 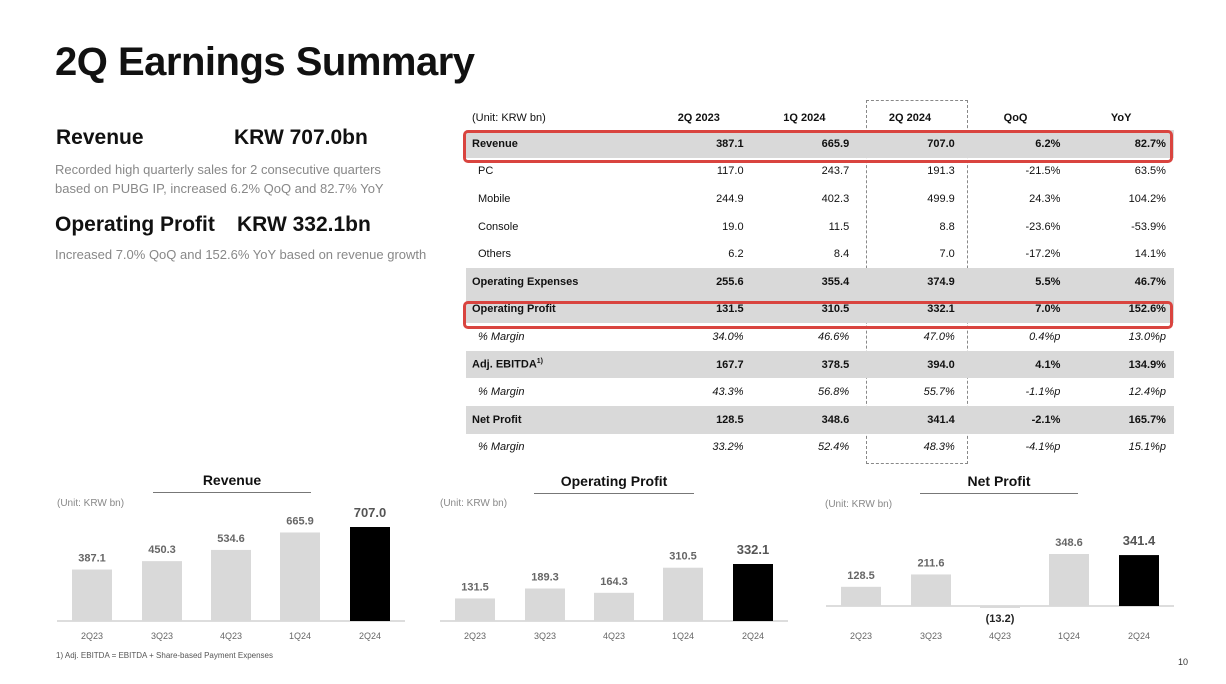 I want to click on op-profit-label: Operating Profit, so click(x=135, y=224).